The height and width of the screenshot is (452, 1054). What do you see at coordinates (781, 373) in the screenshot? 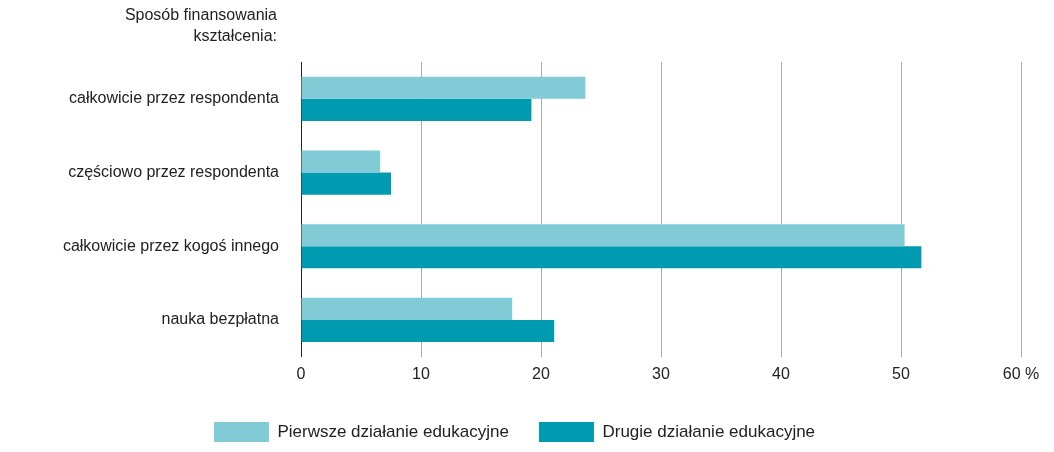
I see `x-tick-label: 40` at bounding box center [781, 373].